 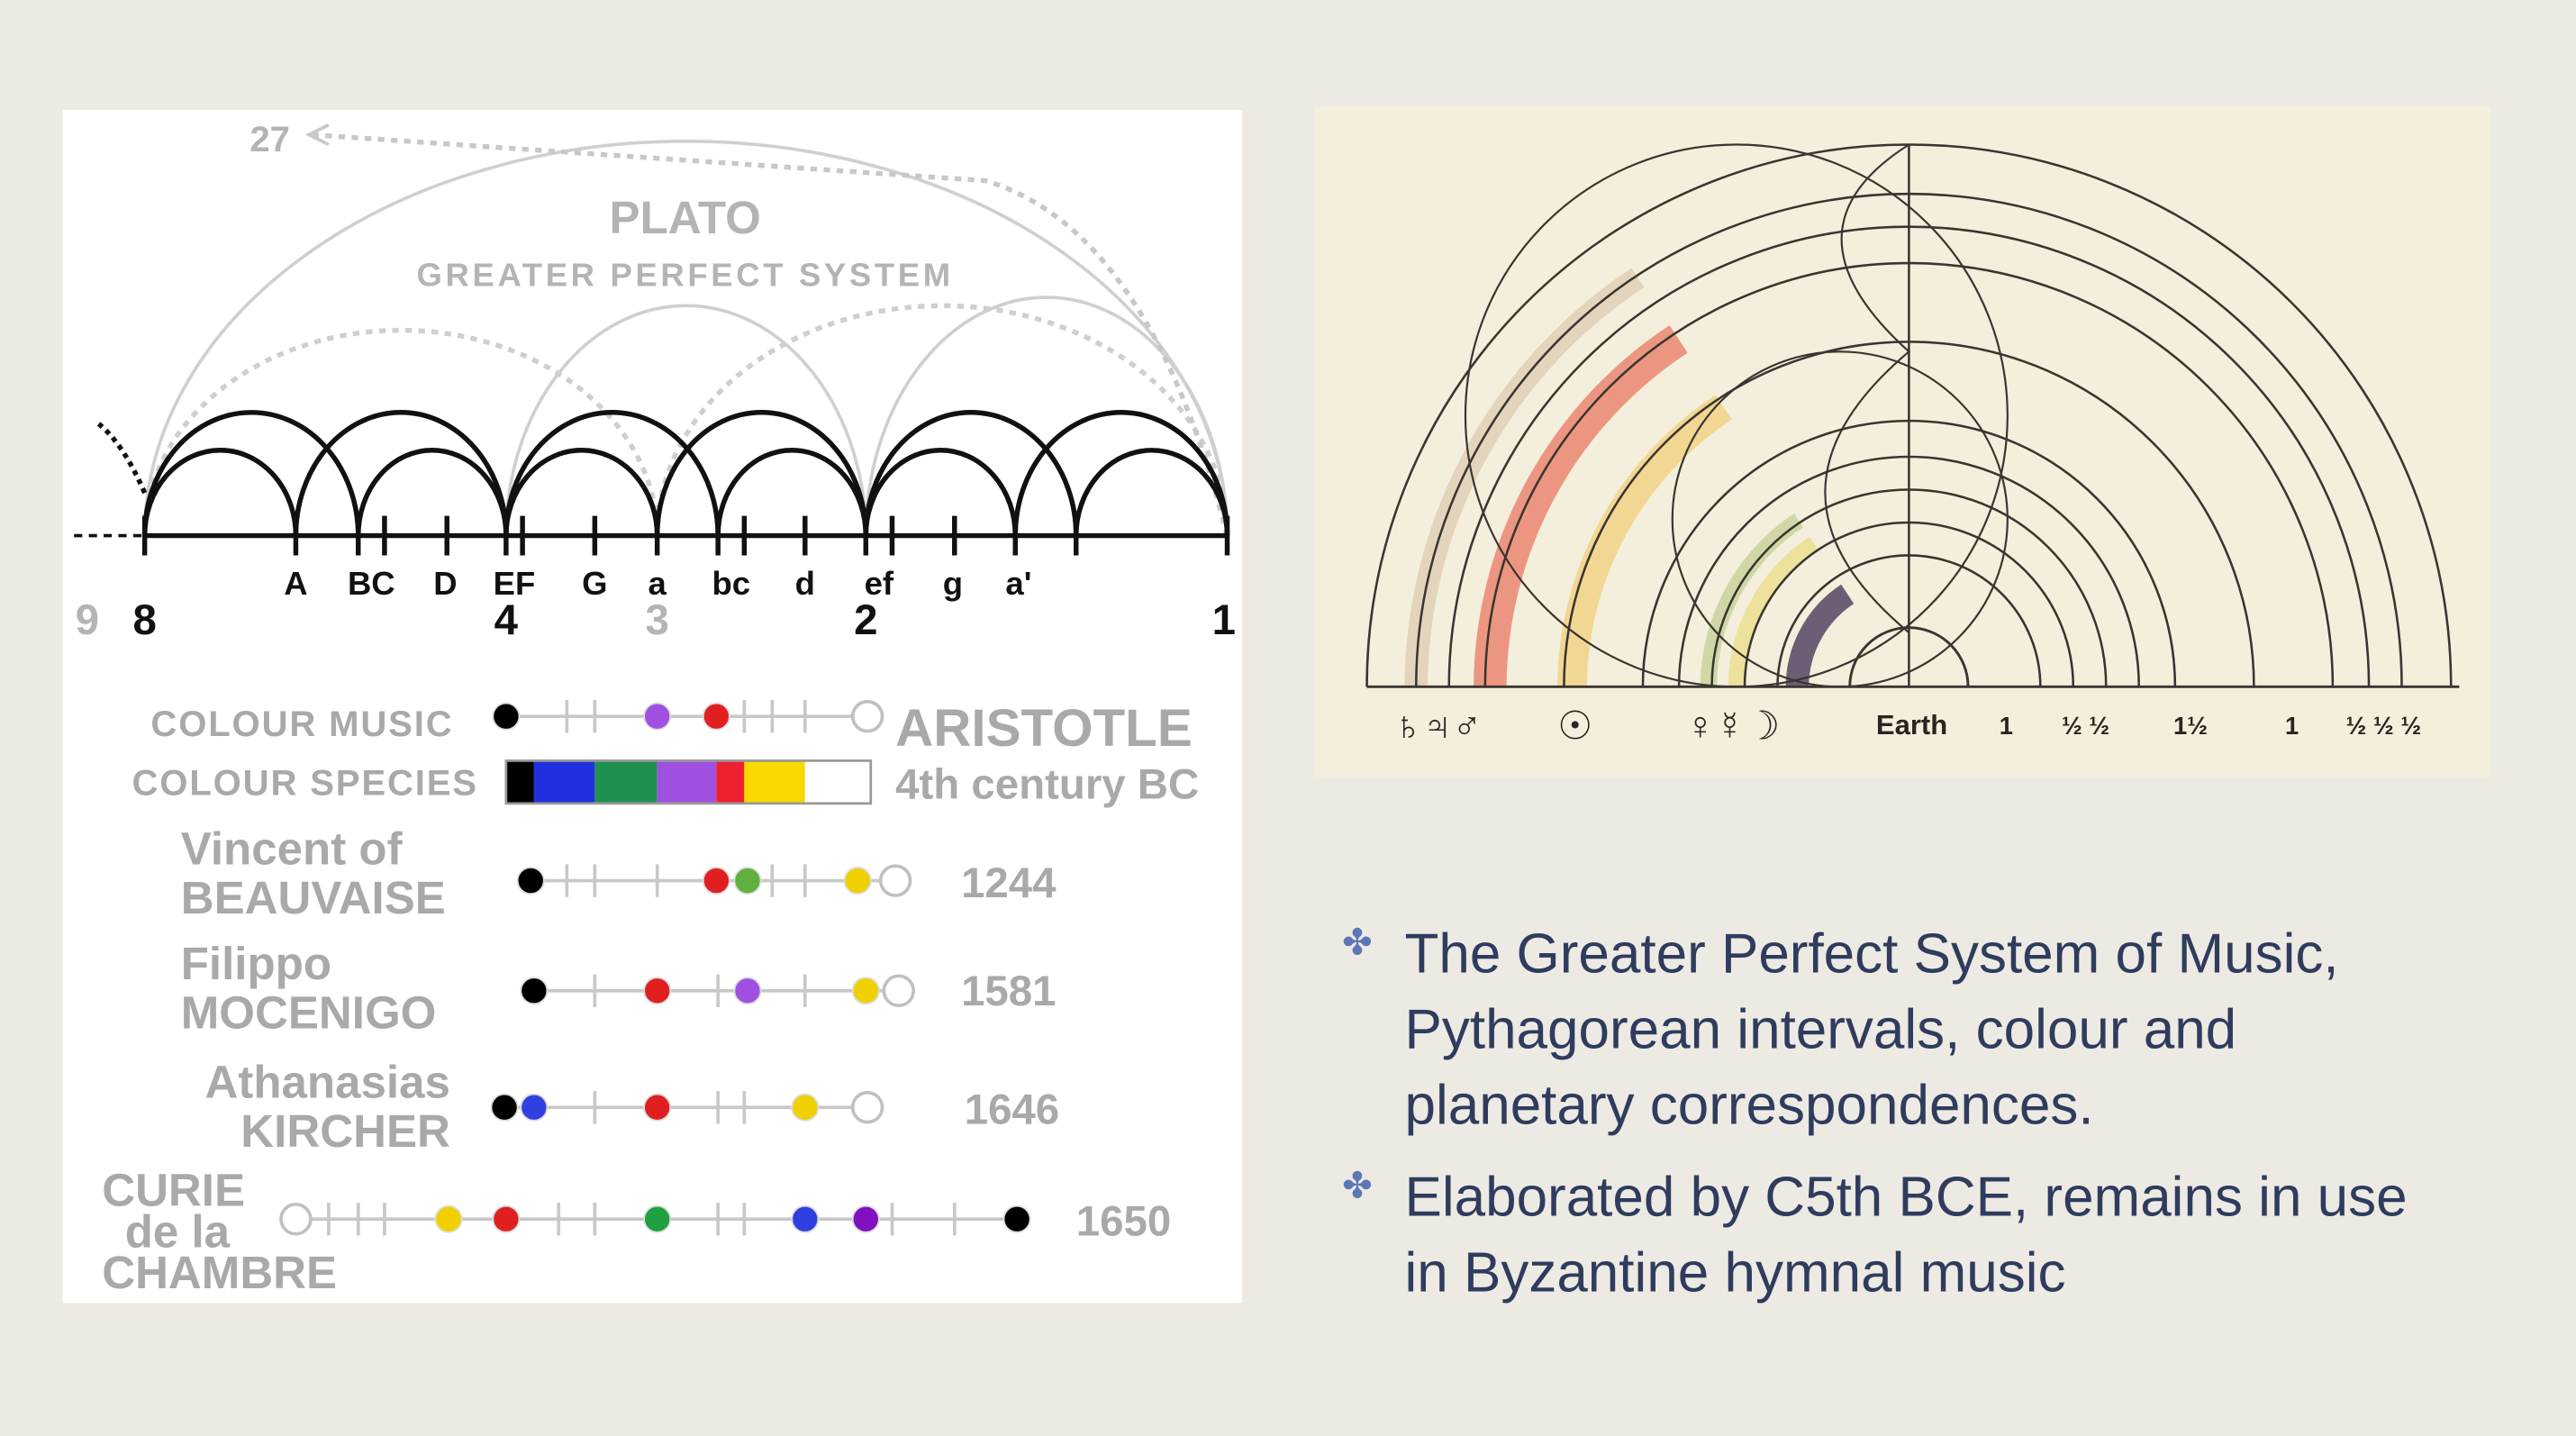 I want to click on orbit-label: Earth, so click(x=1911, y=725).